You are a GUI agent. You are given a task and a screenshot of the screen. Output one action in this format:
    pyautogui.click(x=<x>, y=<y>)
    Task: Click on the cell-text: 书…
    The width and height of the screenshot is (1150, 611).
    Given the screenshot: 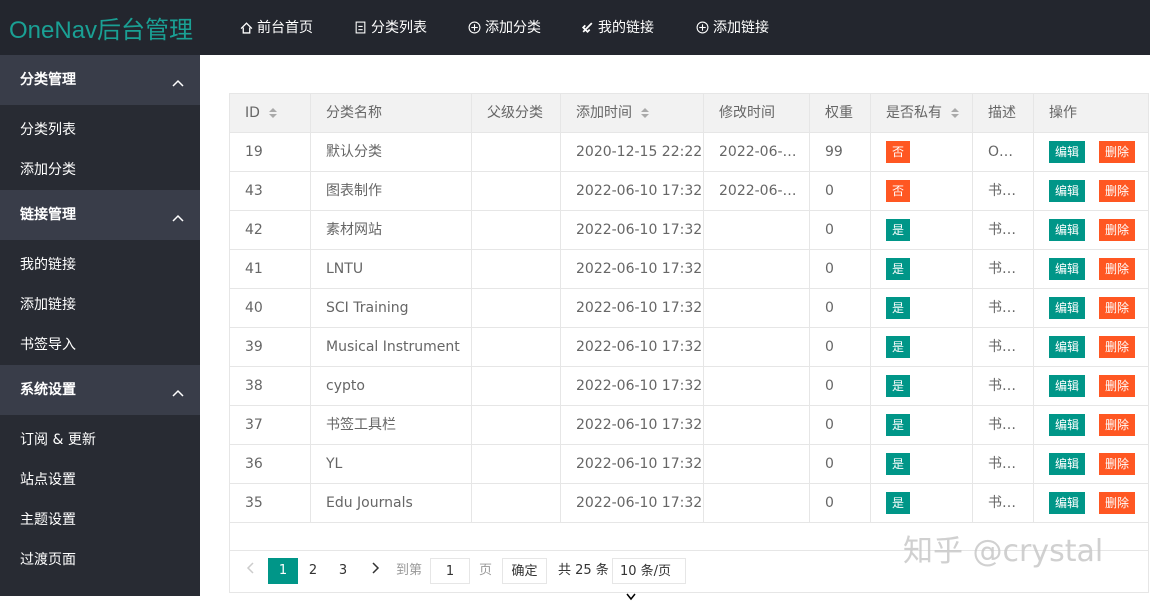 What is the action you would take?
    pyautogui.click(x=1002, y=230)
    